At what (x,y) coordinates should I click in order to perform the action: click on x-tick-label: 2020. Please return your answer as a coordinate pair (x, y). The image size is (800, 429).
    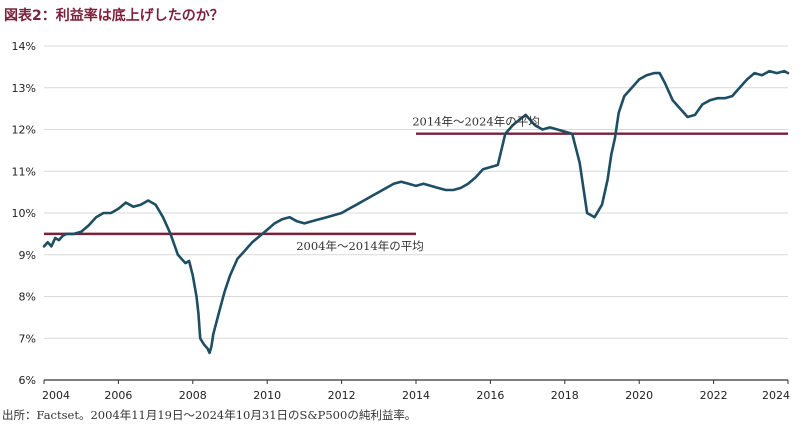
    Looking at the image, I should click on (639, 395).